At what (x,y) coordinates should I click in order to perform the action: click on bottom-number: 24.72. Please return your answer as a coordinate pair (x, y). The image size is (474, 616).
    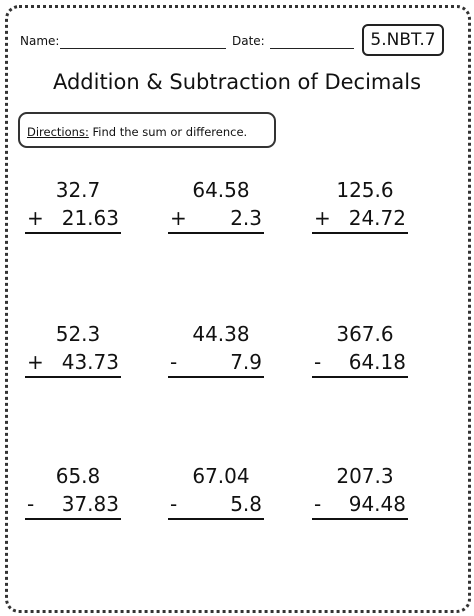
    Looking at the image, I should click on (377, 218).